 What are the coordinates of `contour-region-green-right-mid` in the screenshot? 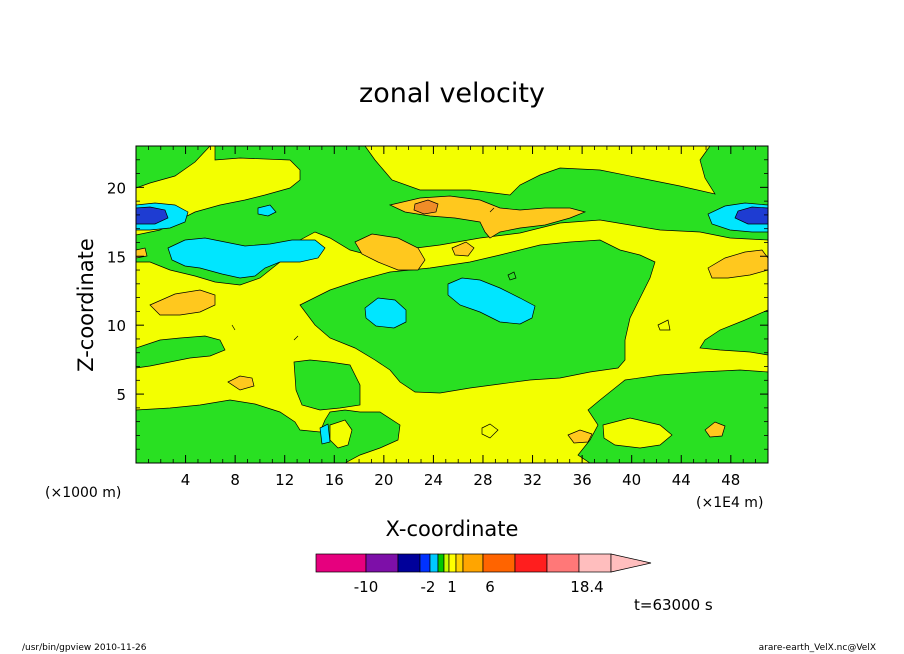 It's located at (733, 332).